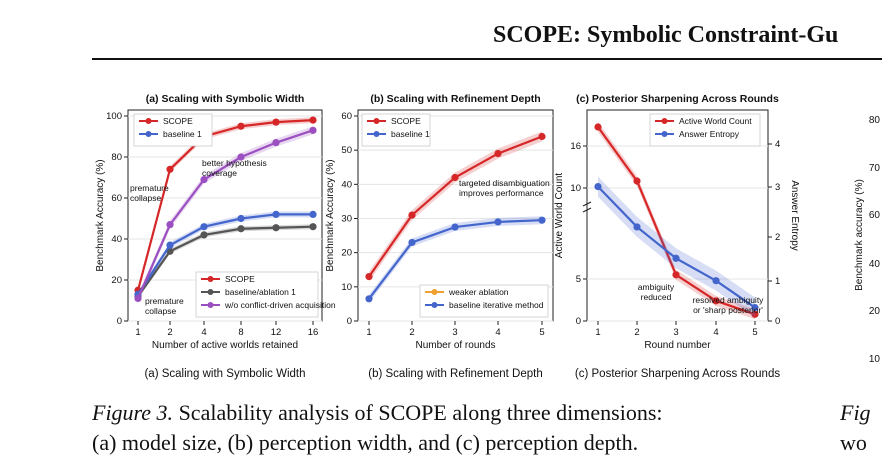  What do you see at coordinates (677, 374) in the screenshot?
I see `panel-c-subcaption: (c) Posterior Sharpening Across Rounds` at bounding box center [677, 374].